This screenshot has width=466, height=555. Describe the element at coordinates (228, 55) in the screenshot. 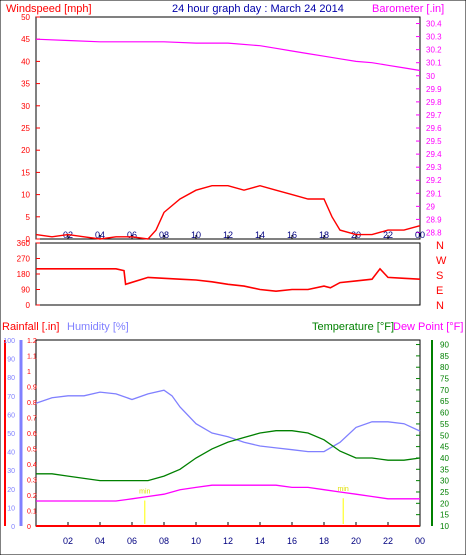

I see `barometer-line` at that location.